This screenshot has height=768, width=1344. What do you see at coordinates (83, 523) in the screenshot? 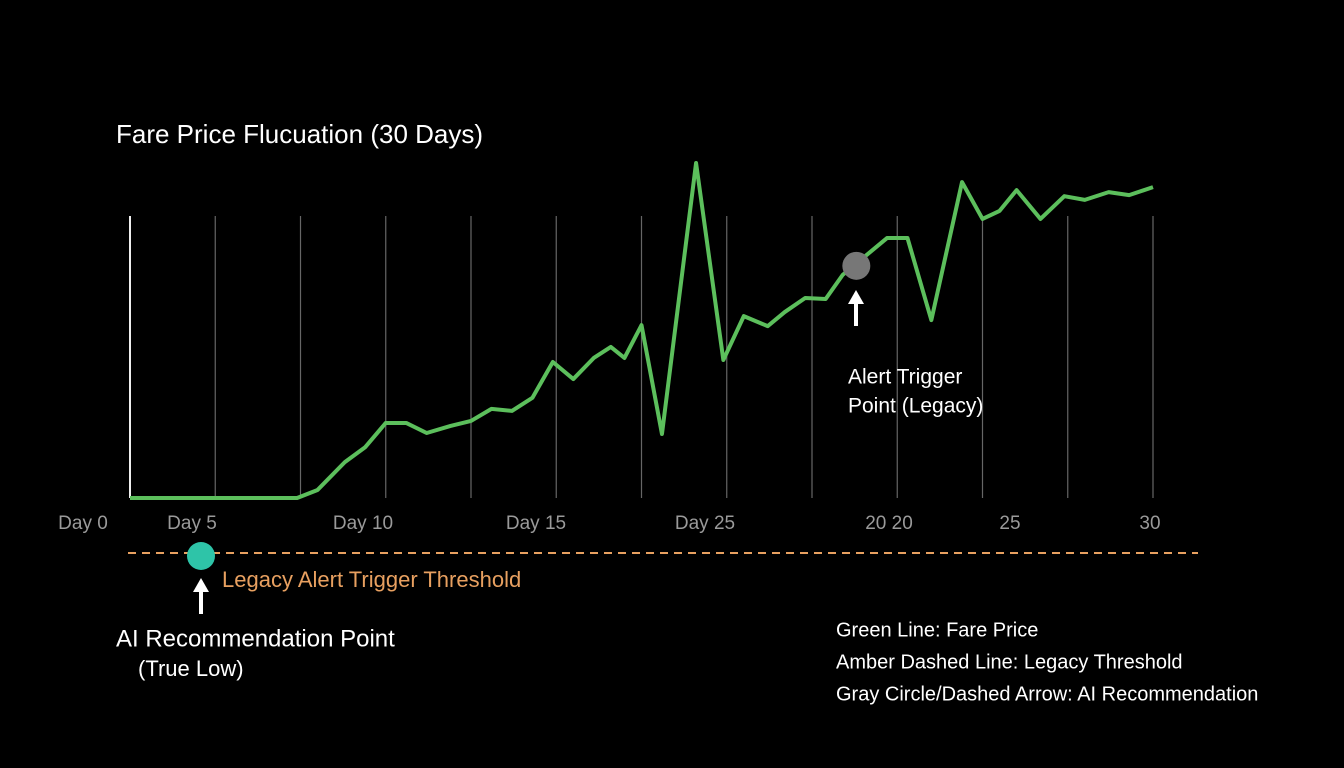
I see `x-tick-label: Day 0` at bounding box center [83, 523].